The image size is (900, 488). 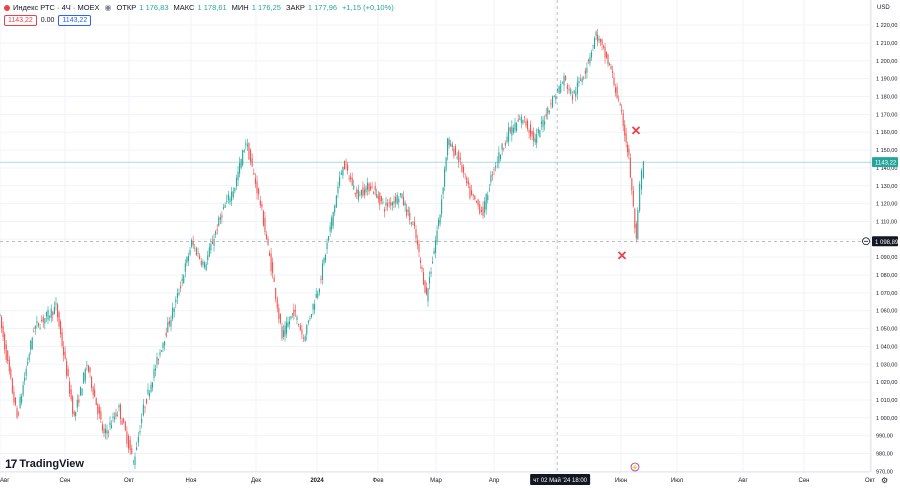 What do you see at coordinates (44, 464) in the screenshot?
I see `tradingview-logo: 17 TradingView` at bounding box center [44, 464].